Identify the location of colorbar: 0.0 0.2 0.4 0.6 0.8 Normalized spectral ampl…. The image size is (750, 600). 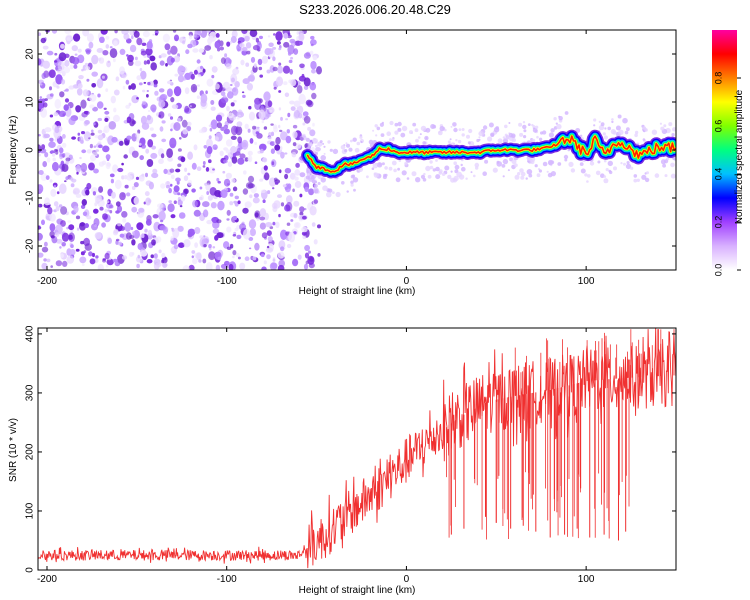
(728, 153).